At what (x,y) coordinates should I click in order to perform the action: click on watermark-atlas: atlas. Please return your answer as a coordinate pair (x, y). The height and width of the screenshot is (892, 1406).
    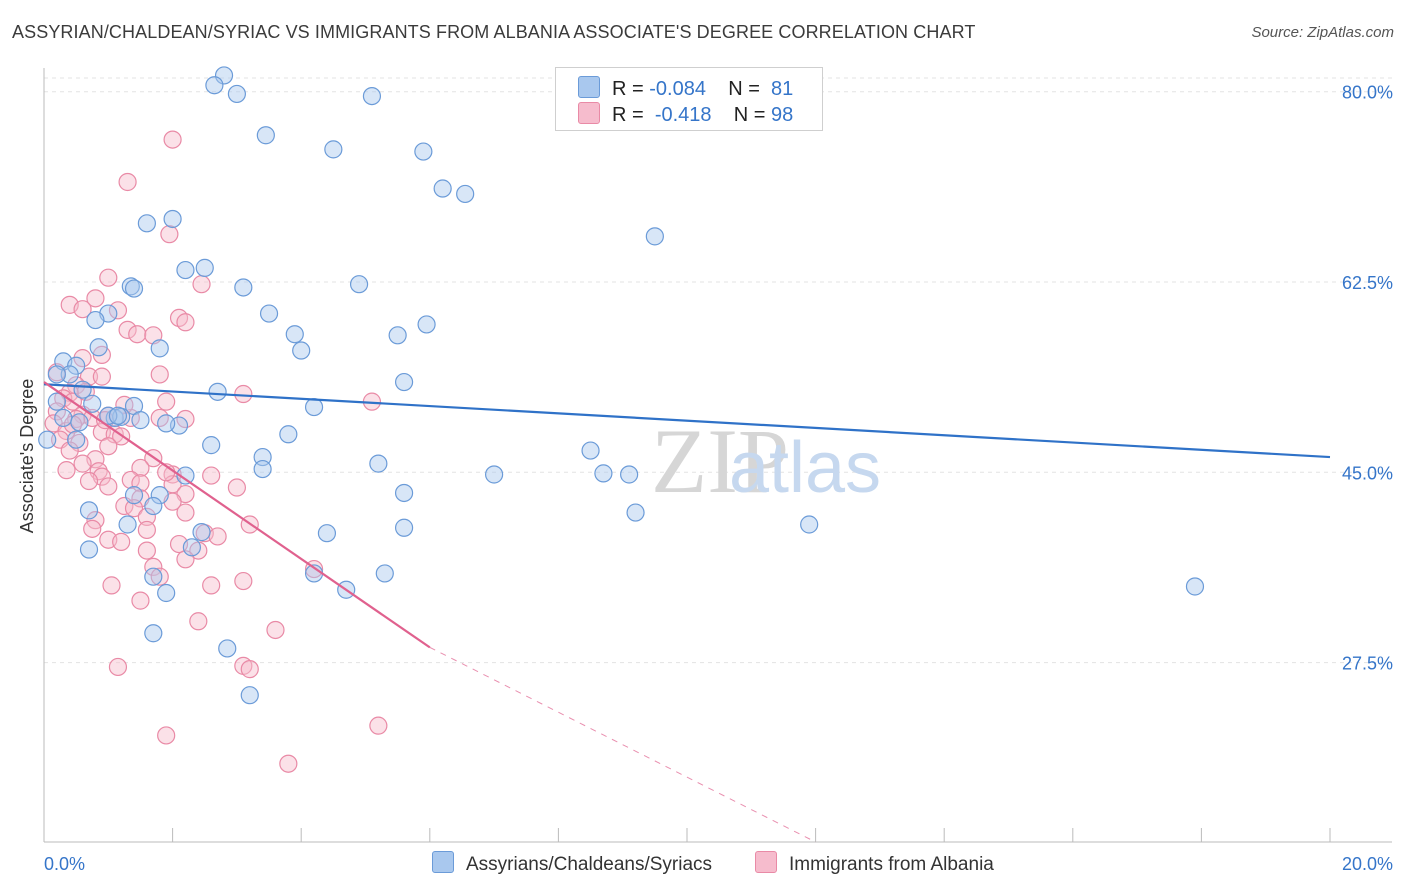
    Looking at the image, I should click on (805, 468).